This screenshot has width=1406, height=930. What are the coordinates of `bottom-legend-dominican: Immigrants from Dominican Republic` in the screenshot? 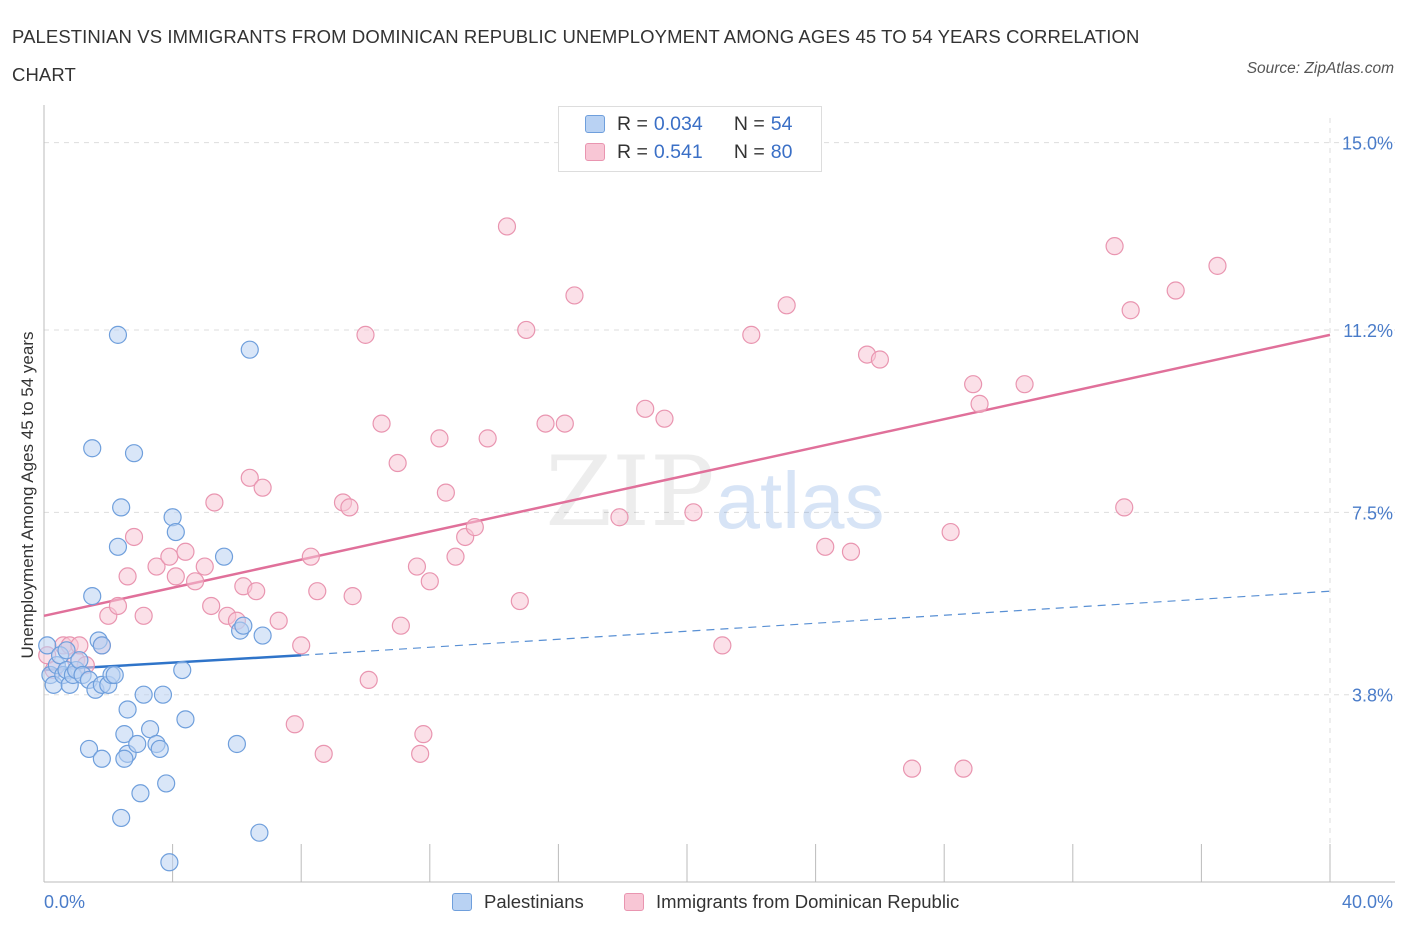 It's located at (791, 902).